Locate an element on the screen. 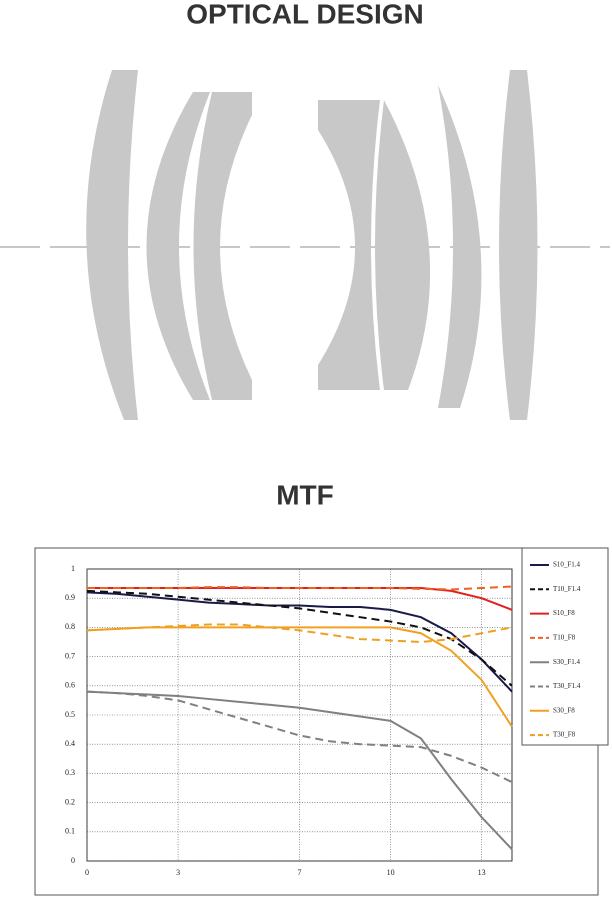 The height and width of the screenshot is (900, 612). legend-label: S10_F1.4 is located at coordinates (567, 565).